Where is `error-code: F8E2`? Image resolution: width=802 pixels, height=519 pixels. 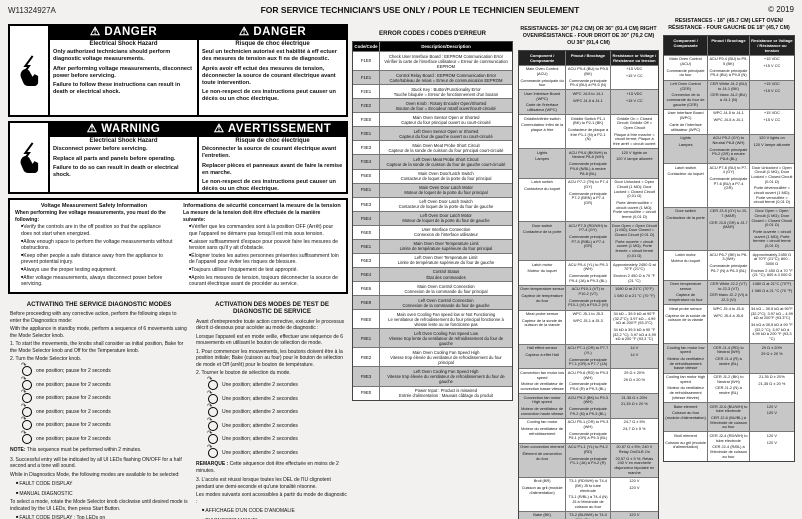
error-code: F8E2 is located at coordinates (366, 357).